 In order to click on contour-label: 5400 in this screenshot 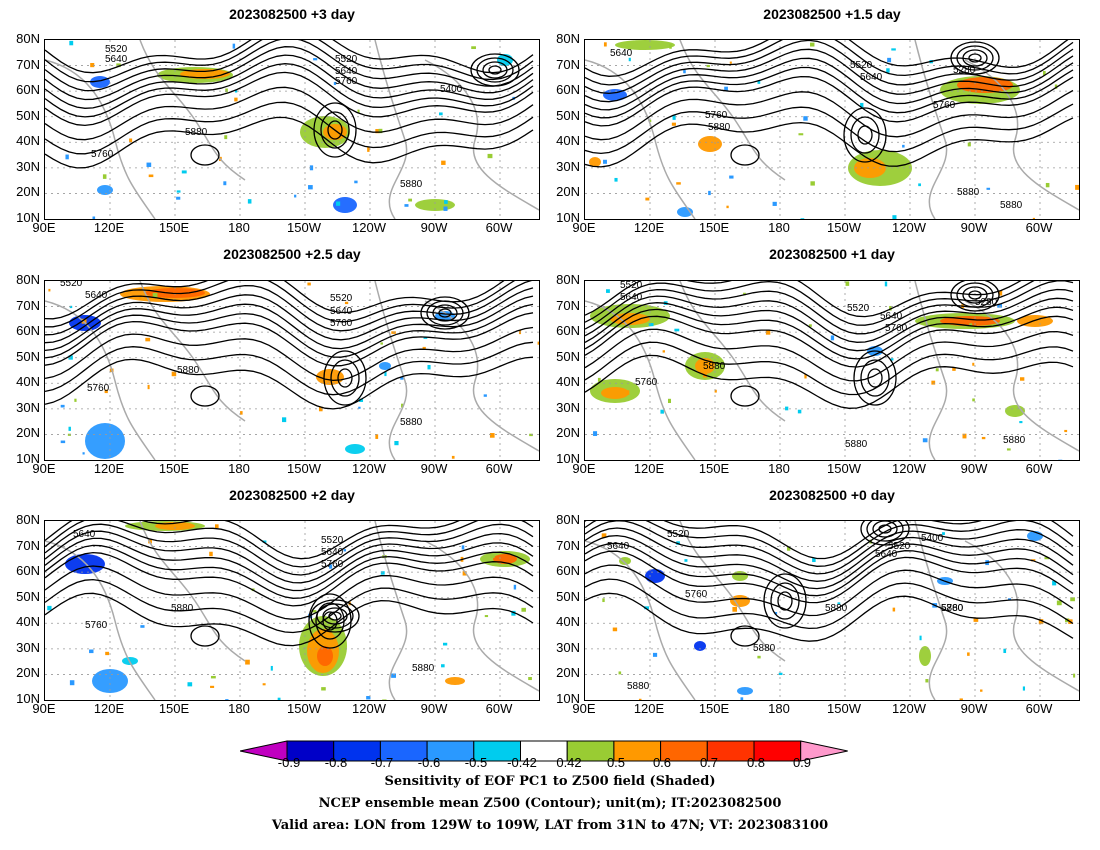, I will do `click(451, 89)`.